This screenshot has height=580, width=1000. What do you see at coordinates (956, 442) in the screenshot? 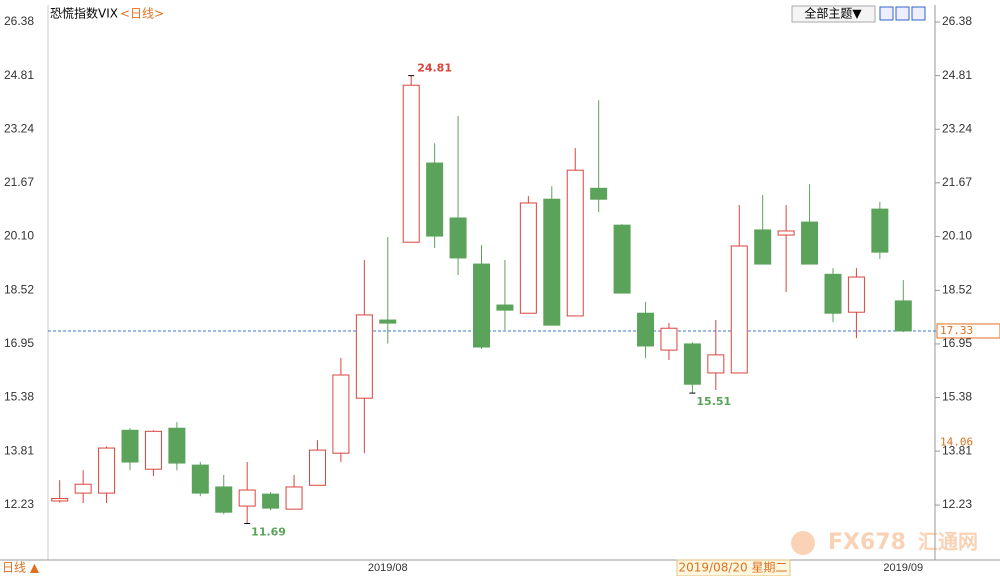
I see `price-marker-label: 14.06` at bounding box center [956, 442].